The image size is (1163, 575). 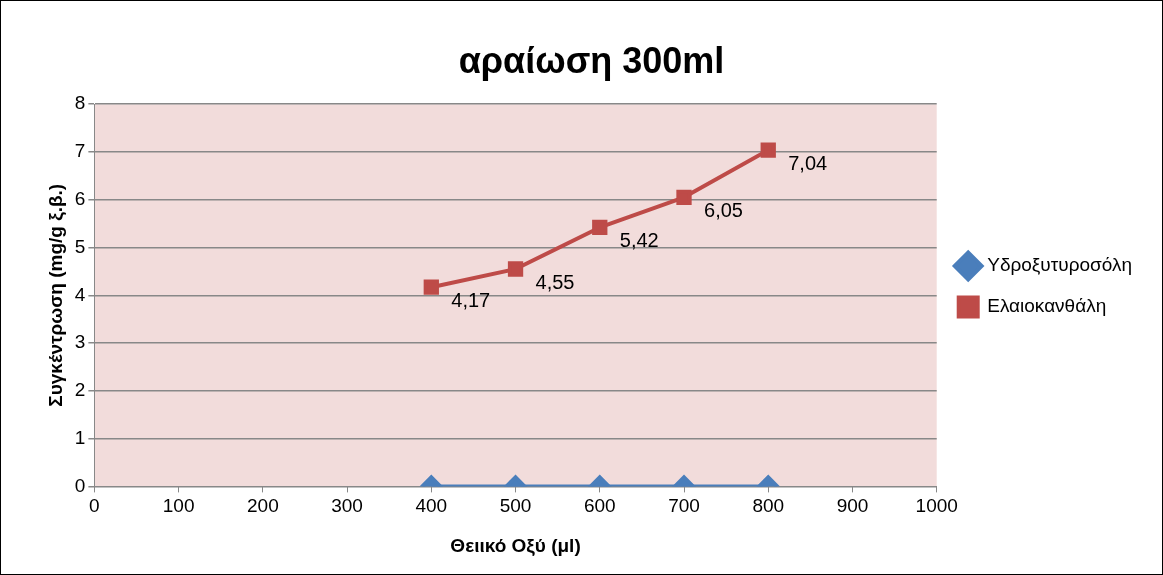 What do you see at coordinates (515, 506) in the screenshot?
I see `x-tick-label: 500` at bounding box center [515, 506].